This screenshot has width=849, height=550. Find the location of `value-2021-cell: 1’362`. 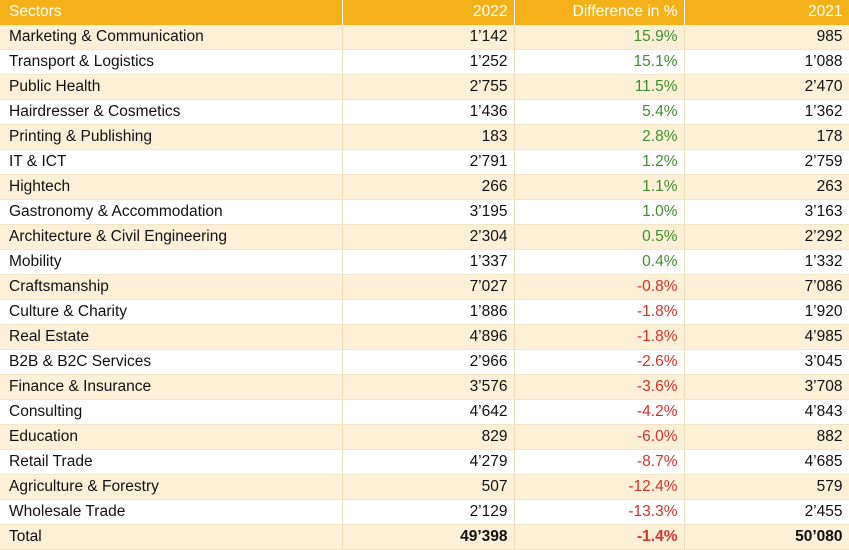

value-2021-cell: 1’362 is located at coordinates (766, 112).